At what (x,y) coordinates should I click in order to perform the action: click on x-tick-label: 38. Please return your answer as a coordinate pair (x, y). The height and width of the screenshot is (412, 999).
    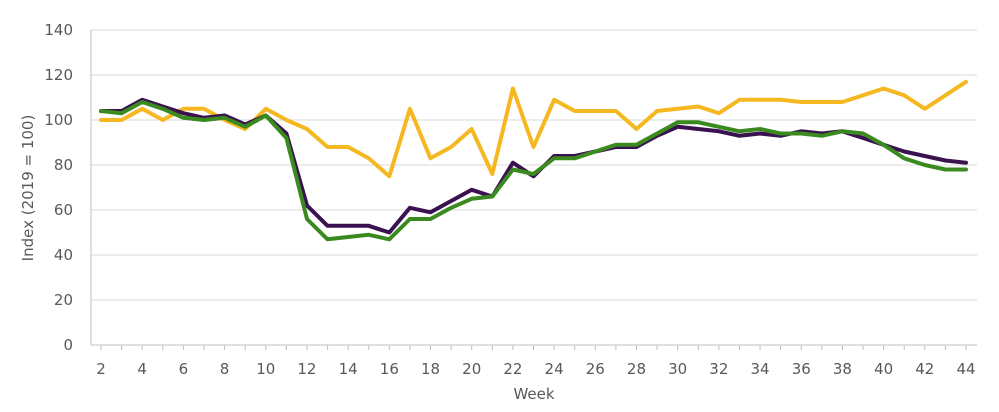
    Looking at the image, I should click on (842, 369).